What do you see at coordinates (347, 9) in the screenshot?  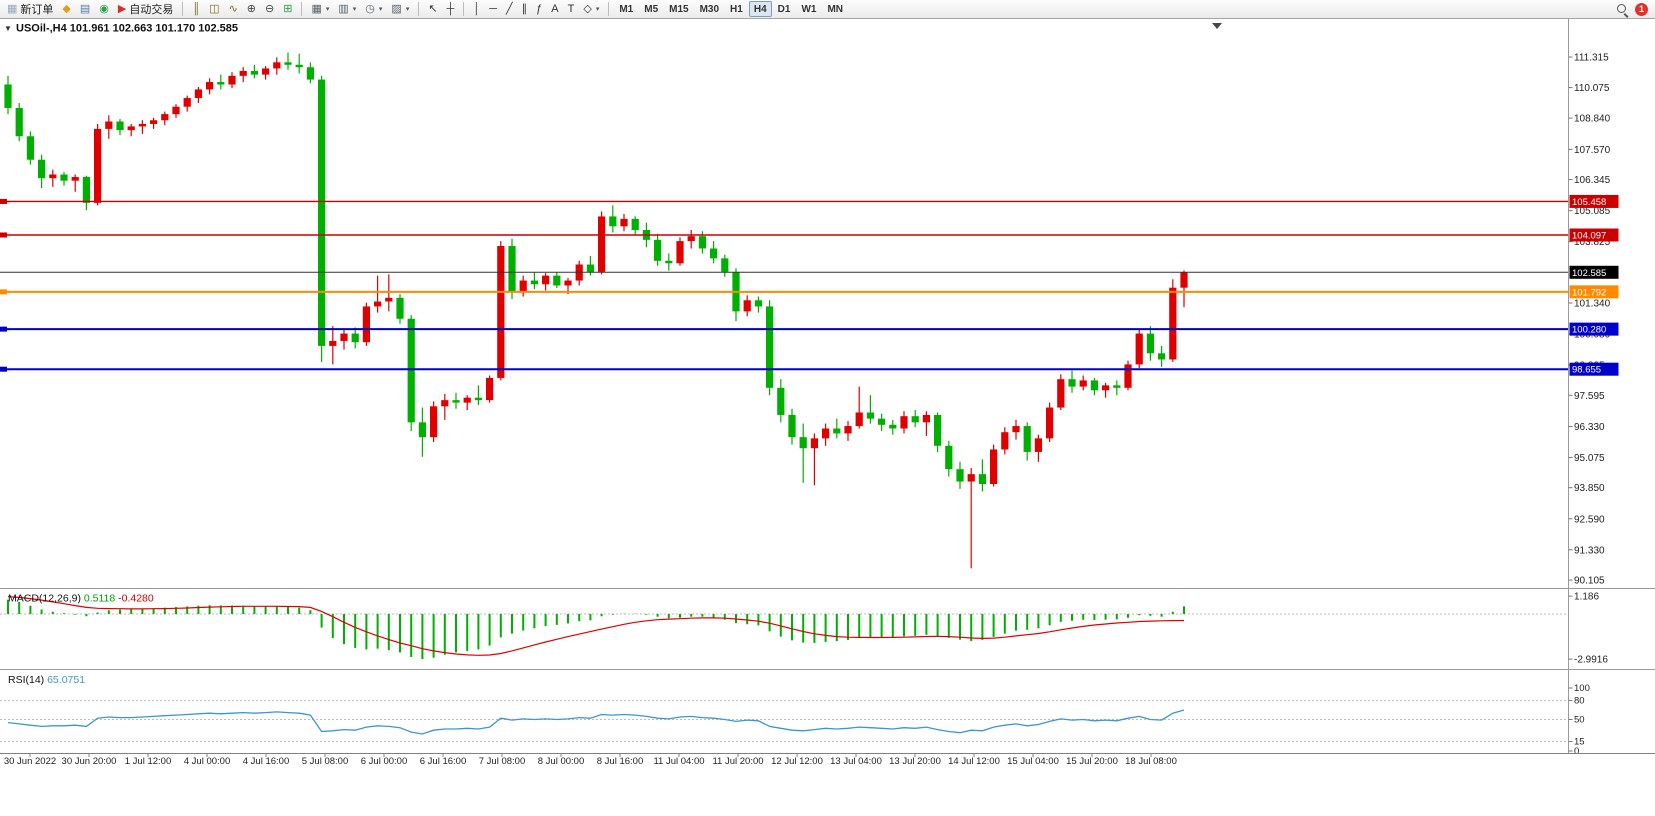 I see `profiles-icon: ▥ ▾` at bounding box center [347, 9].